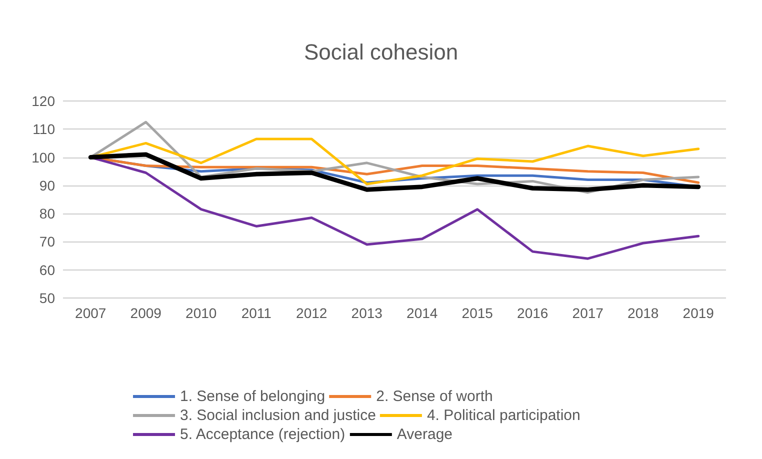 The image size is (762, 459). Describe the element at coordinates (312, 313) in the screenshot. I see `x-tick-label: 2012` at that location.